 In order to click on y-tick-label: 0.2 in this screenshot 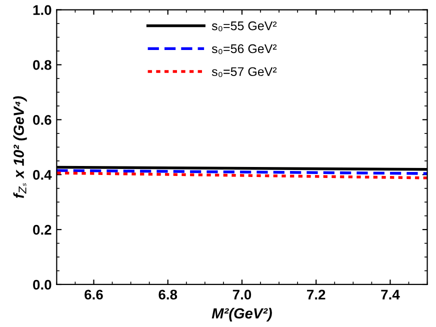, I will do `click(42, 229)`.